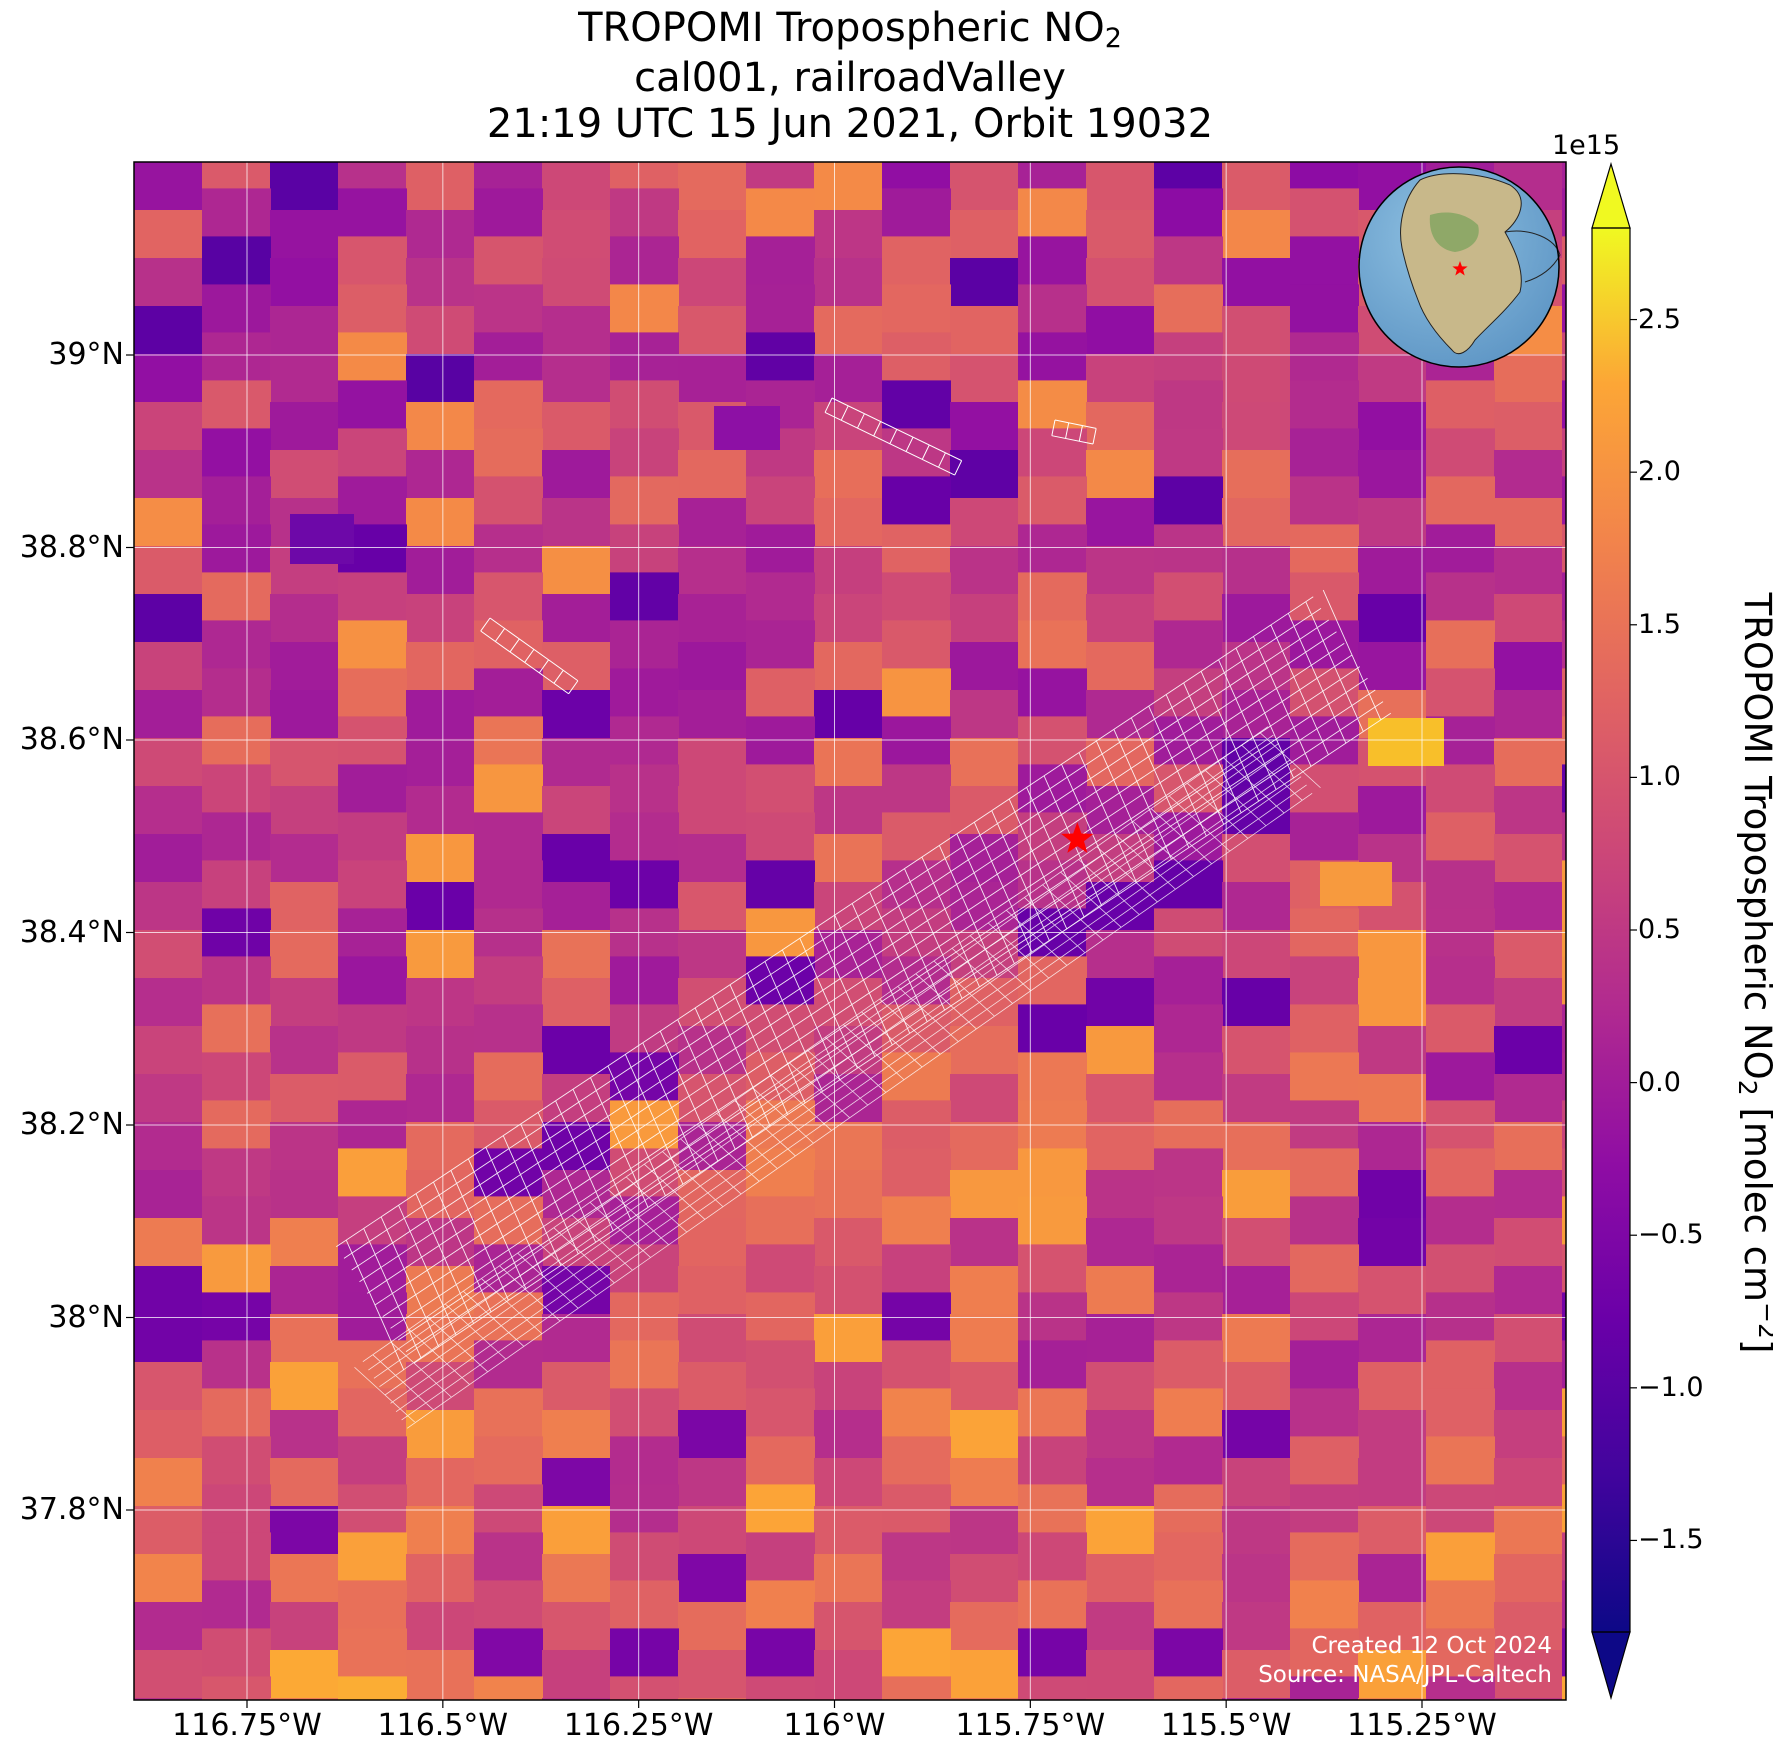  I want to click on colorbar-label-sub: 2, so click(1747, 1087).